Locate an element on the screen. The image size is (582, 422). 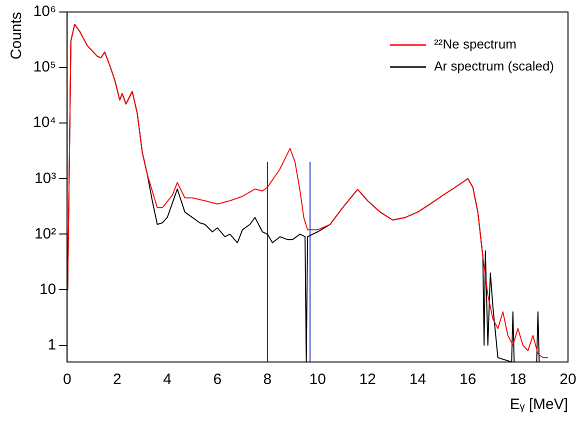
legend-label: ²²Ne spectrum is located at coordinates (475, 44).